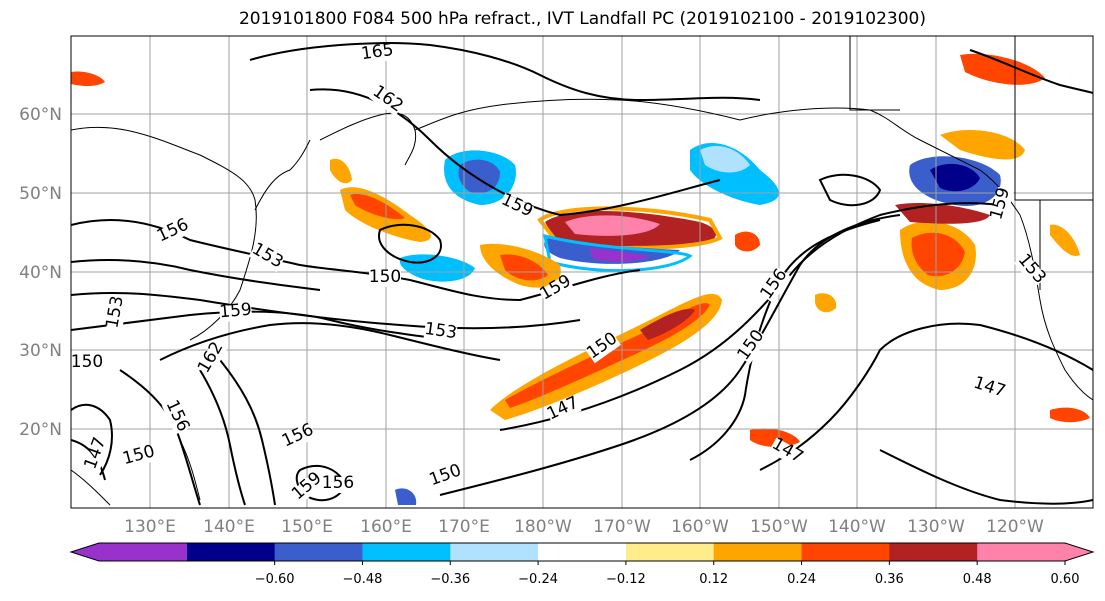 The image size is (1105, 601). Describe the element at coordinates (857, 527) in the screenshot. I see `lon-label: 140°W` at that location.